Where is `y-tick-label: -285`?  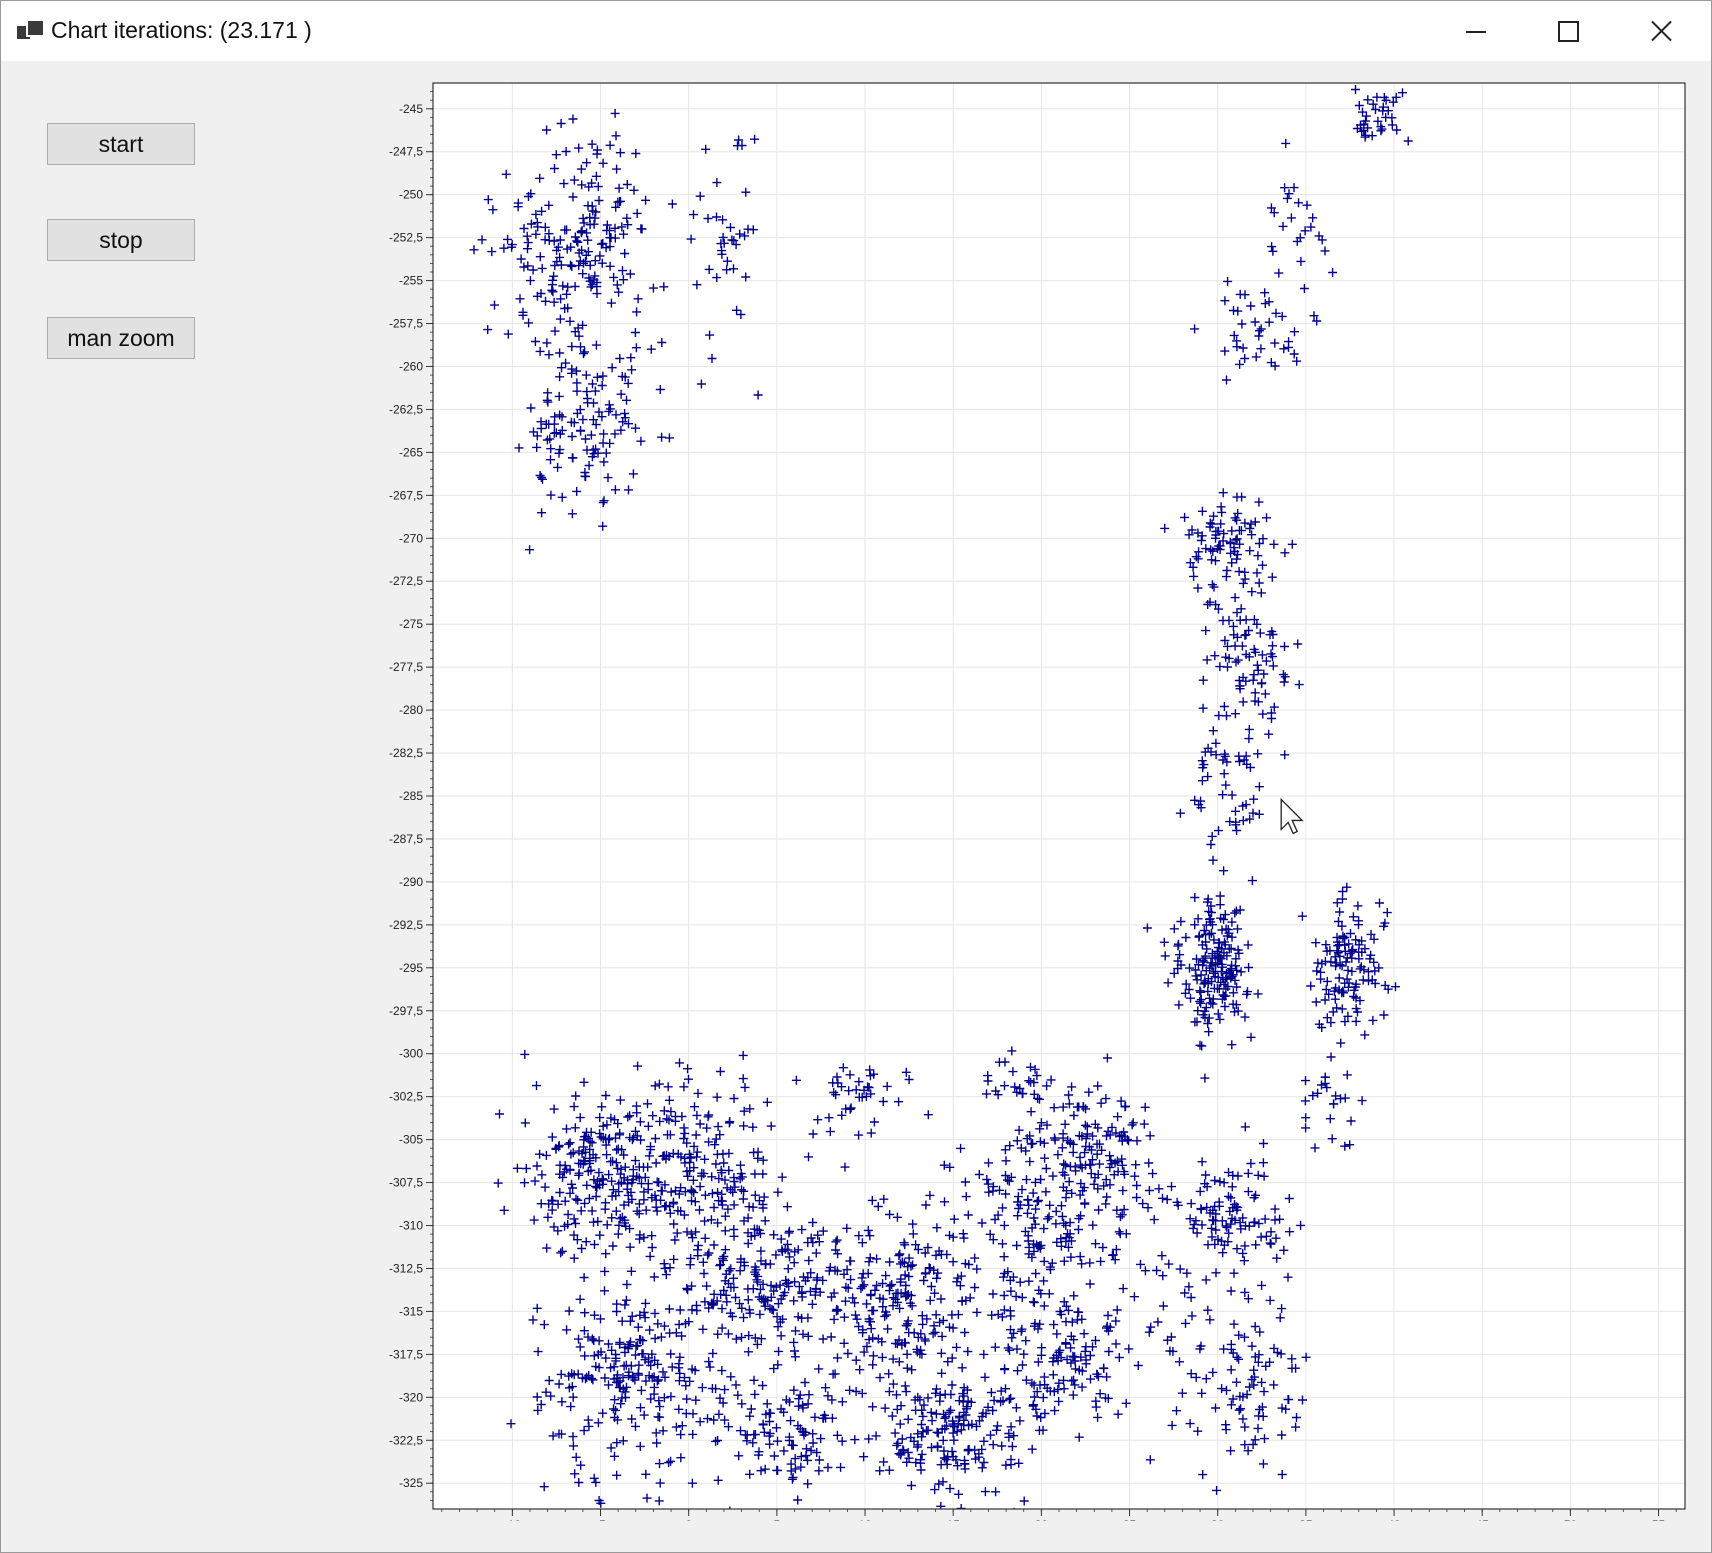
y-tick-label: -285 is located at coordinates (411, 796).